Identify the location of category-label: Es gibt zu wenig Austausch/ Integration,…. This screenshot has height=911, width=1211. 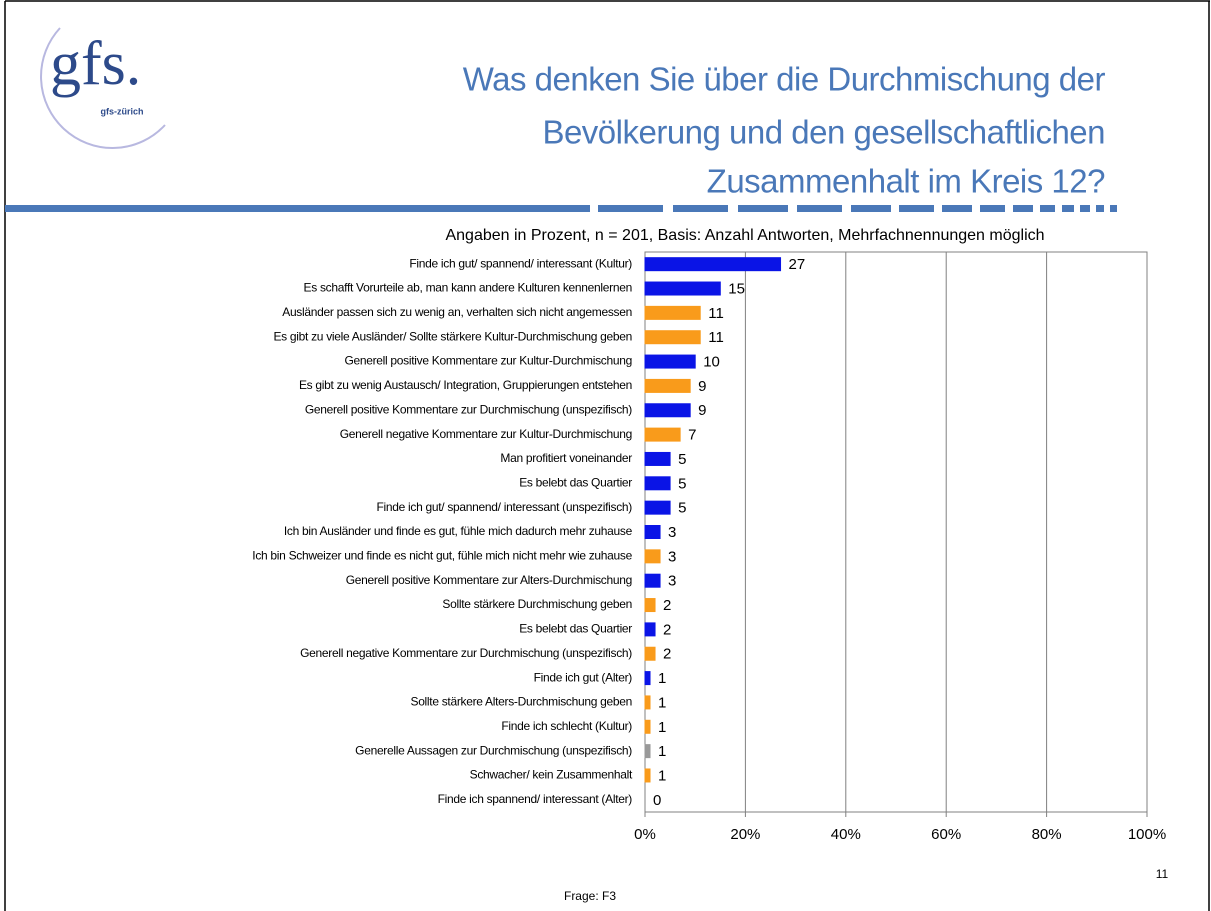
(465, 385).